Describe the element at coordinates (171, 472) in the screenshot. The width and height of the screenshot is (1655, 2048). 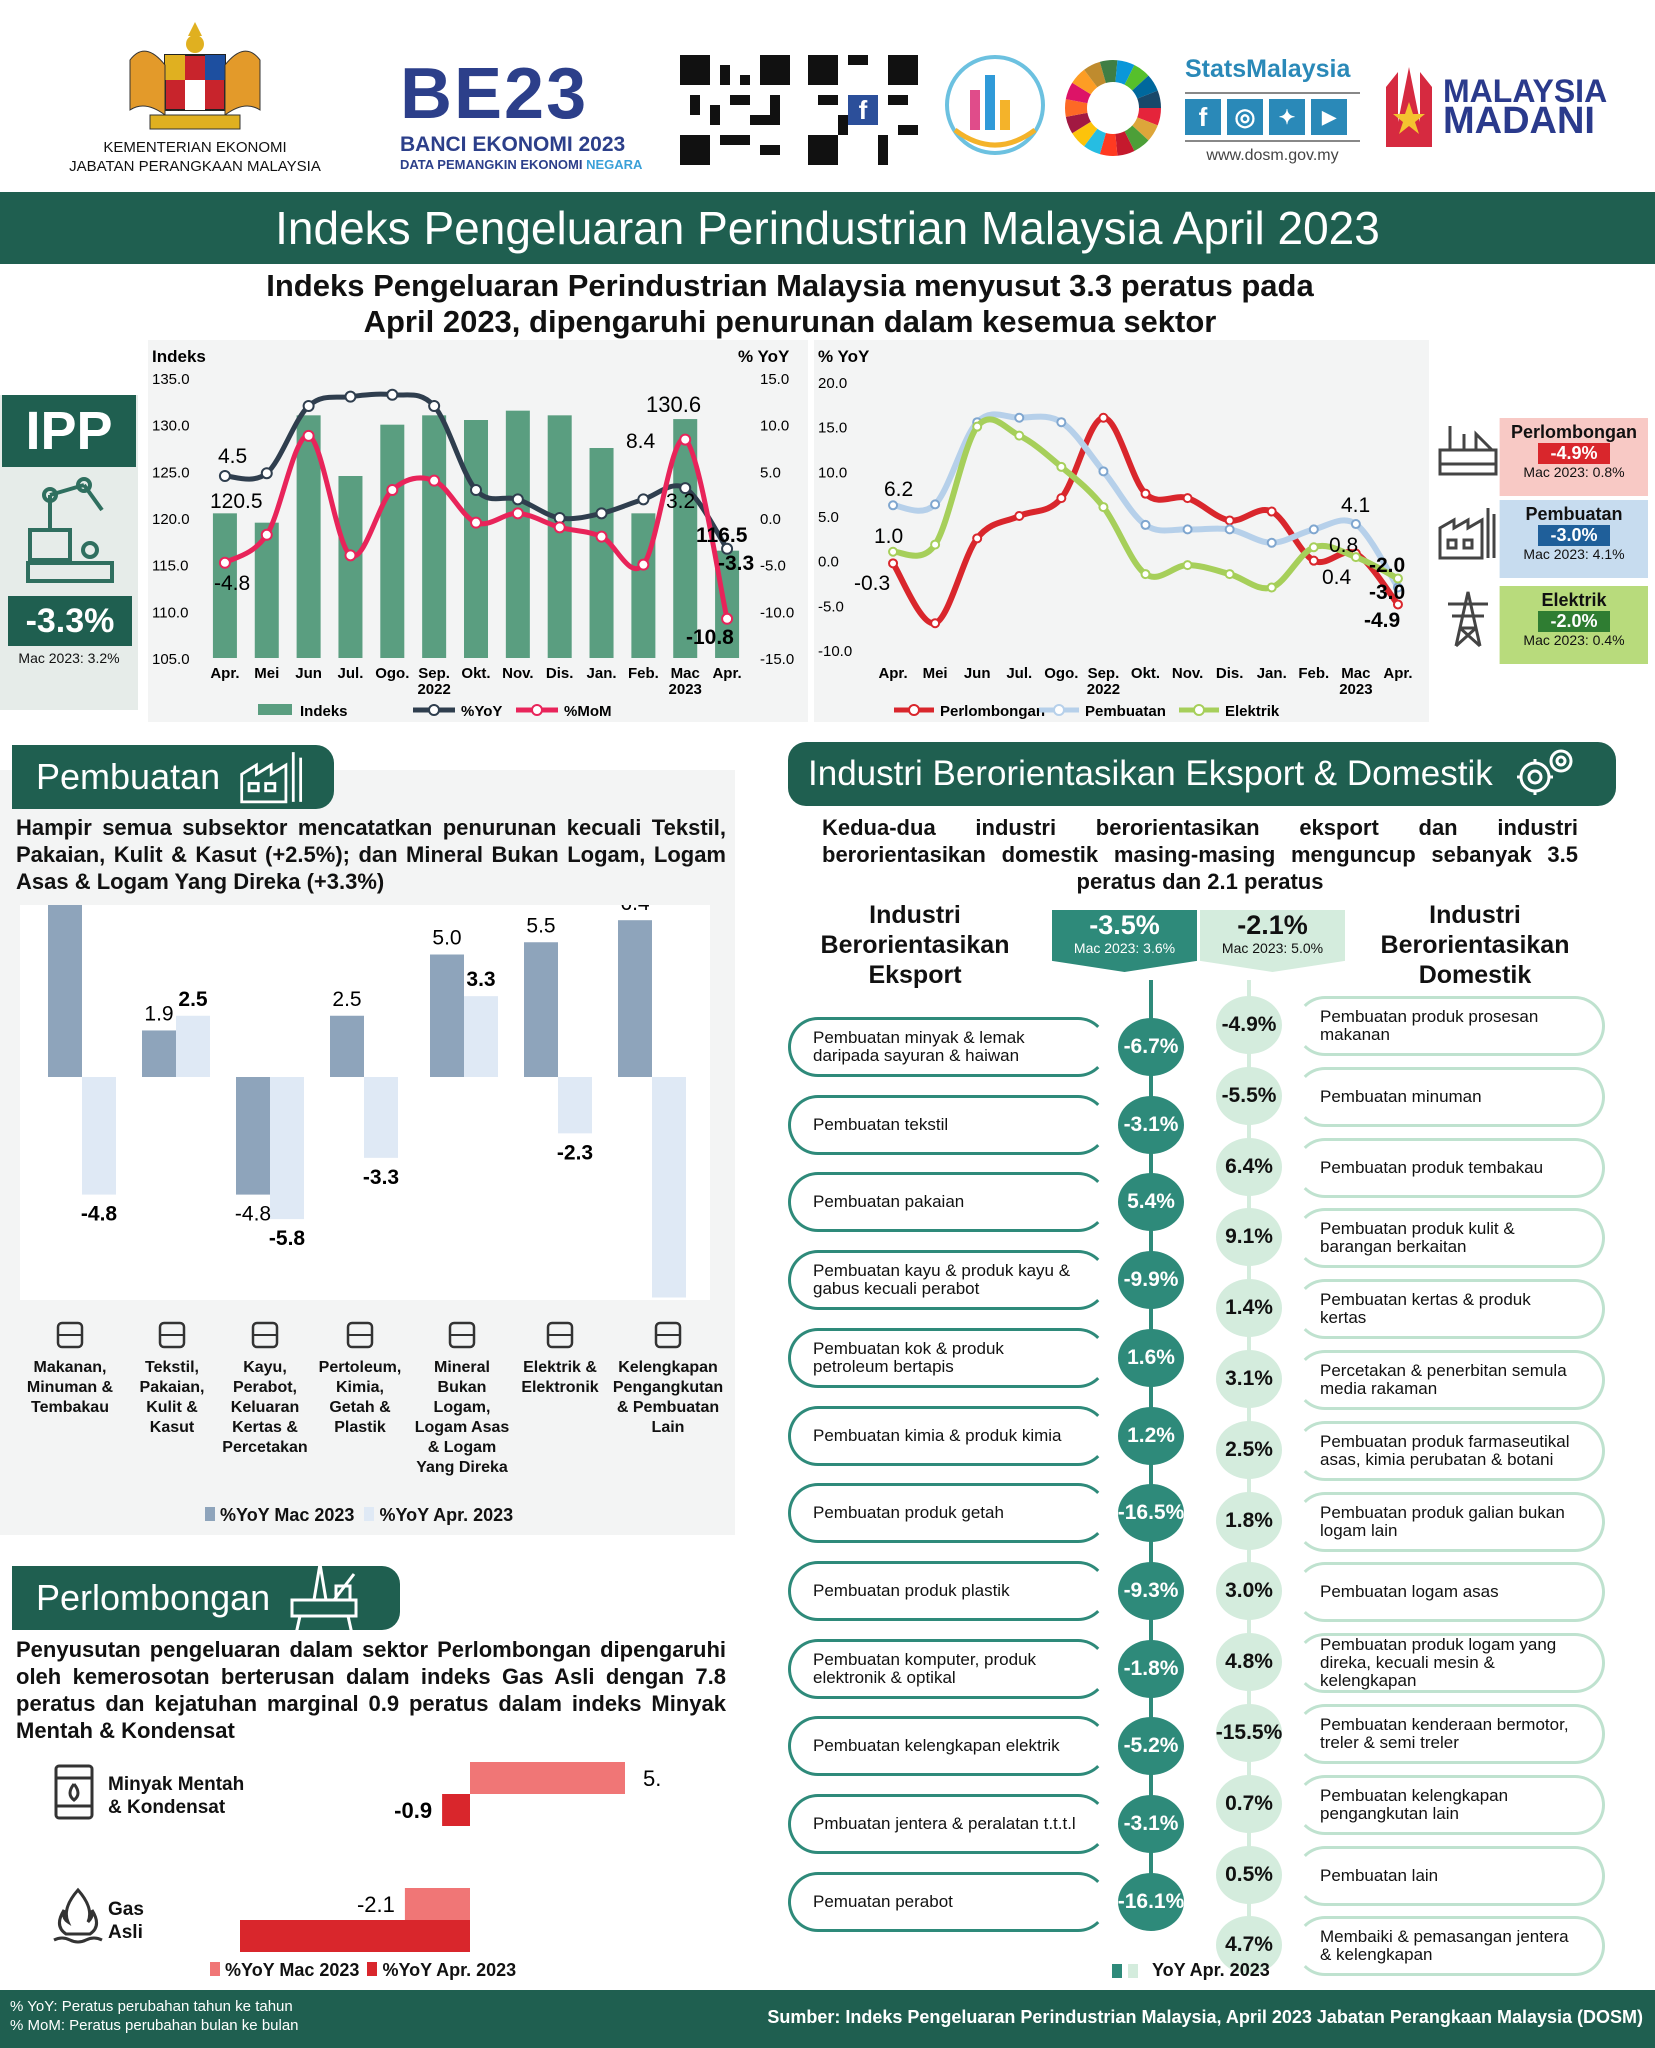
I see `y-tick-left: 125.0` at that location.